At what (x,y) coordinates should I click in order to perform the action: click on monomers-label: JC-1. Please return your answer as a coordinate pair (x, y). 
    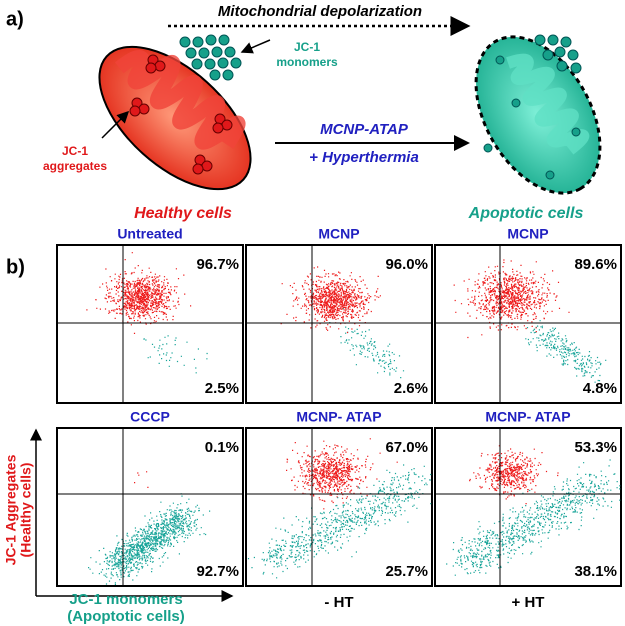
    Looking at the image, I should click on (307, 47).